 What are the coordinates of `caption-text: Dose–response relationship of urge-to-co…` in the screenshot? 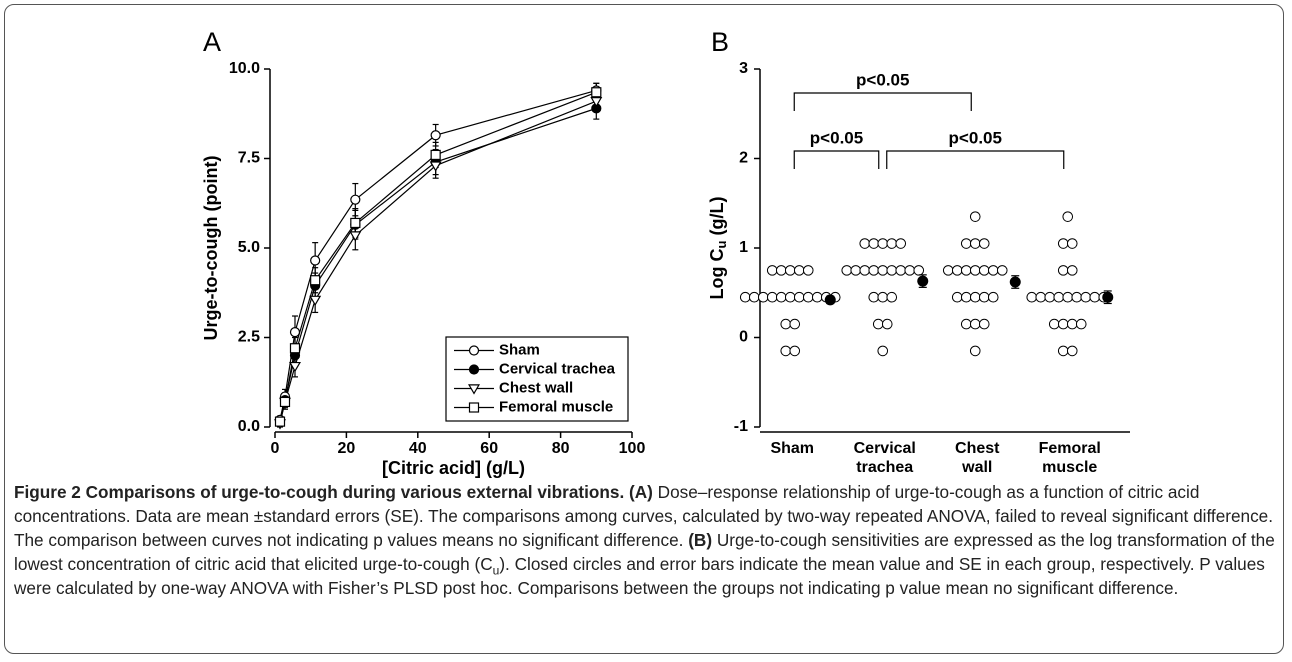 It's located at (644, 516).